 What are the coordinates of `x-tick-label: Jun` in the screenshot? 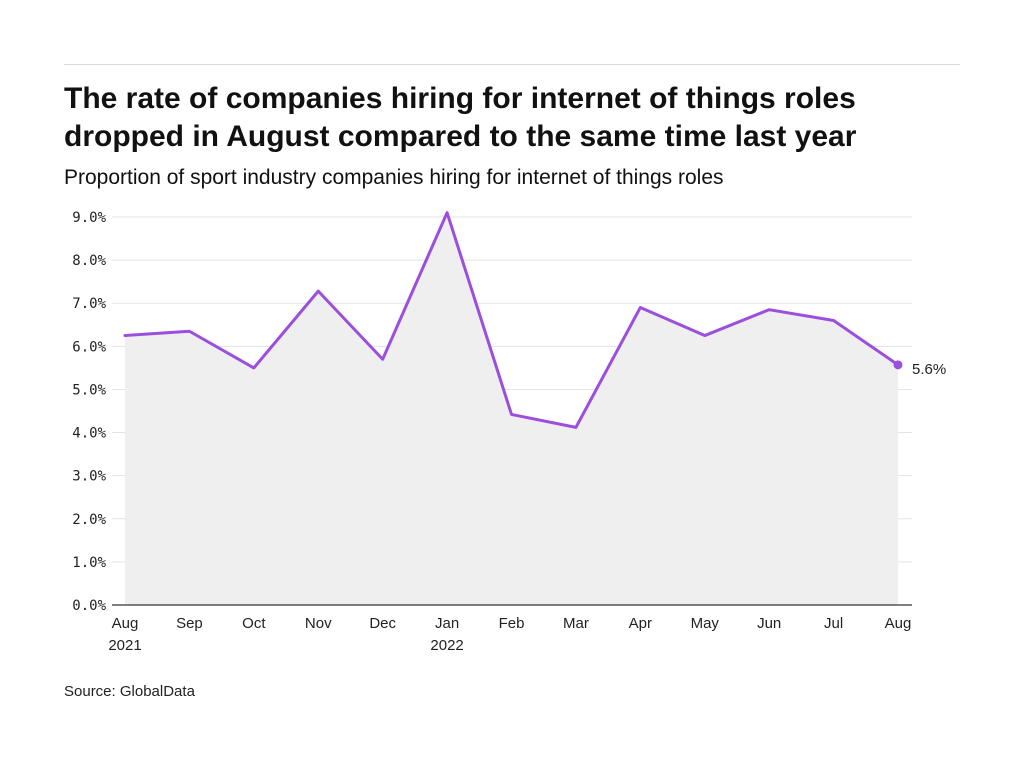 It's located at (769, 623).